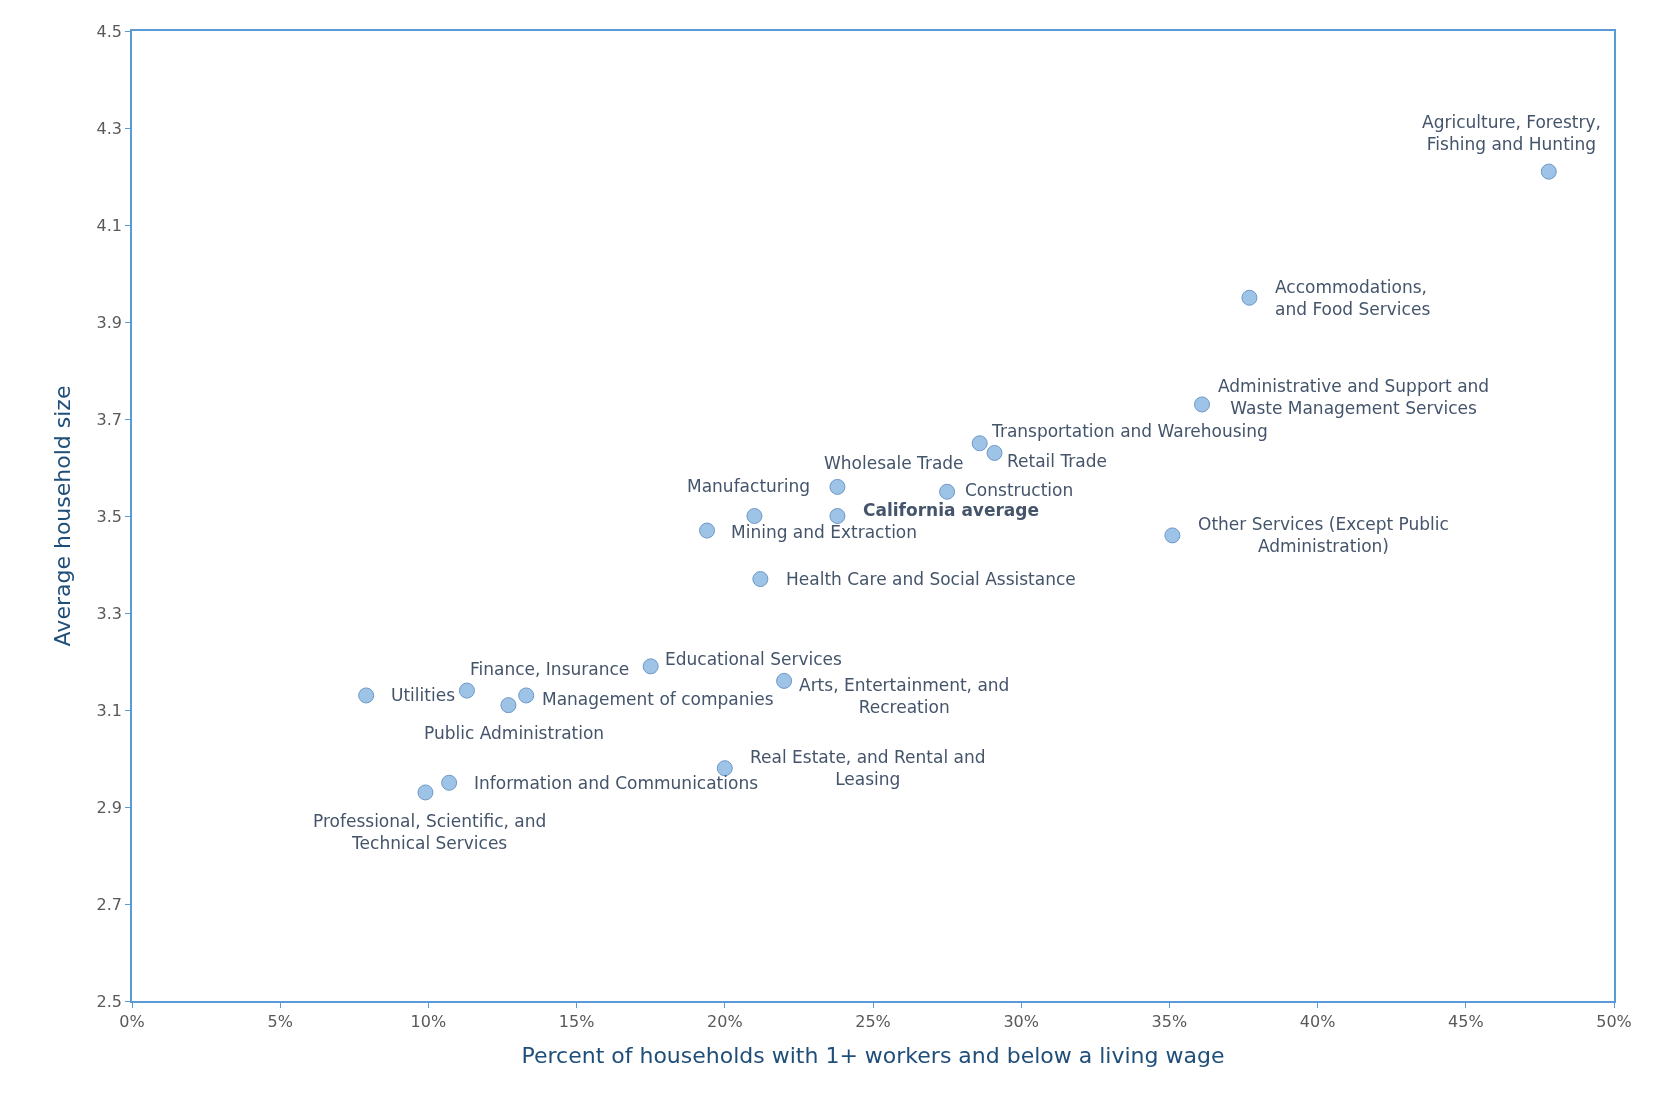  Describe the element at coordinates (109, 1001) in the screenshot. I see `y-tick-label: 2.5` at that location.